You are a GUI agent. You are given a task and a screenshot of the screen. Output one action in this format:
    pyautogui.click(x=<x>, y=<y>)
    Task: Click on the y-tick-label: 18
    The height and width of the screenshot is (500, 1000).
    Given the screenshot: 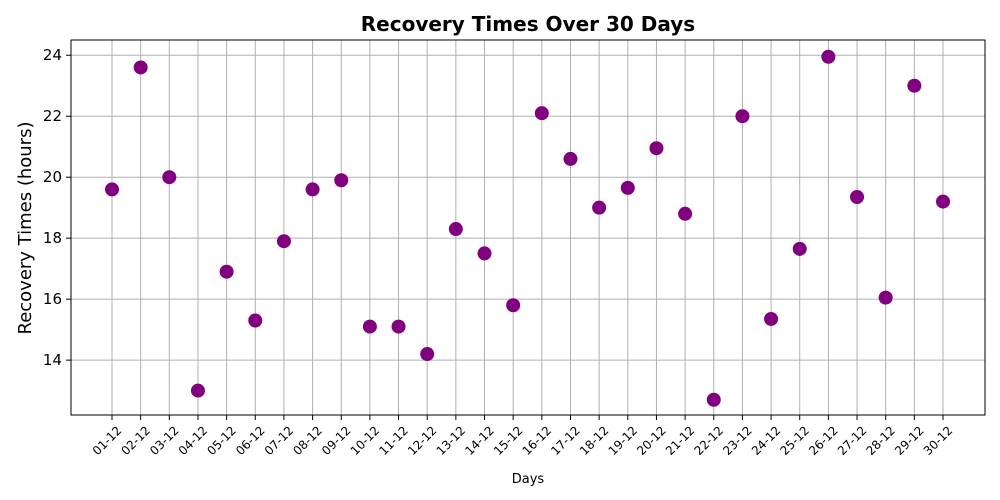 What is the action you would take?
    pyautogui.click(x=52, y=238)
    